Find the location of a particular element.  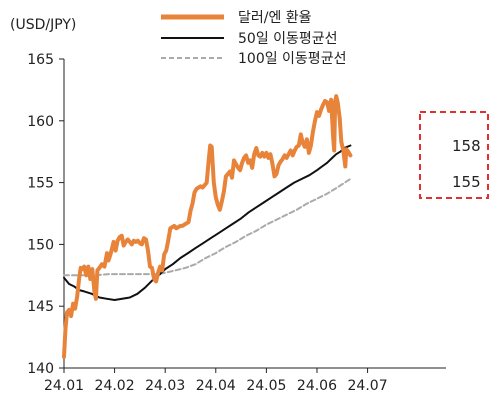

y-tick-label: 160 is located at coordinates (40, 122).